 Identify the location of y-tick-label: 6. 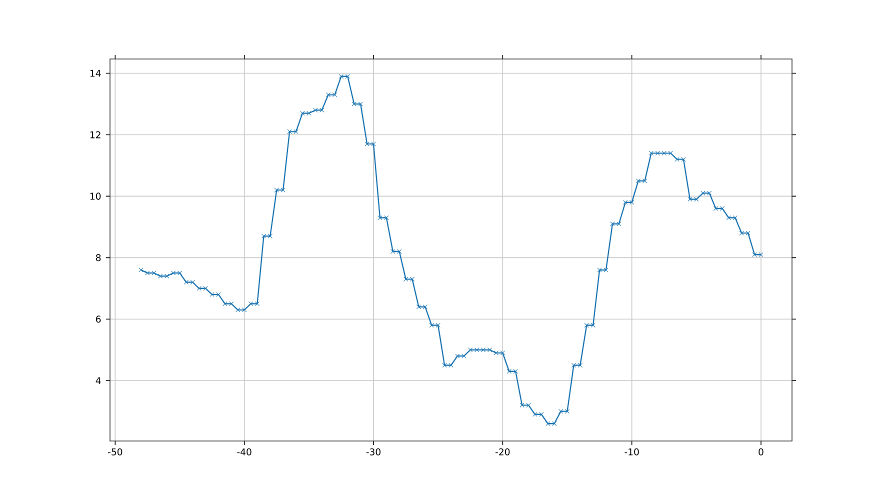
(98, 319).